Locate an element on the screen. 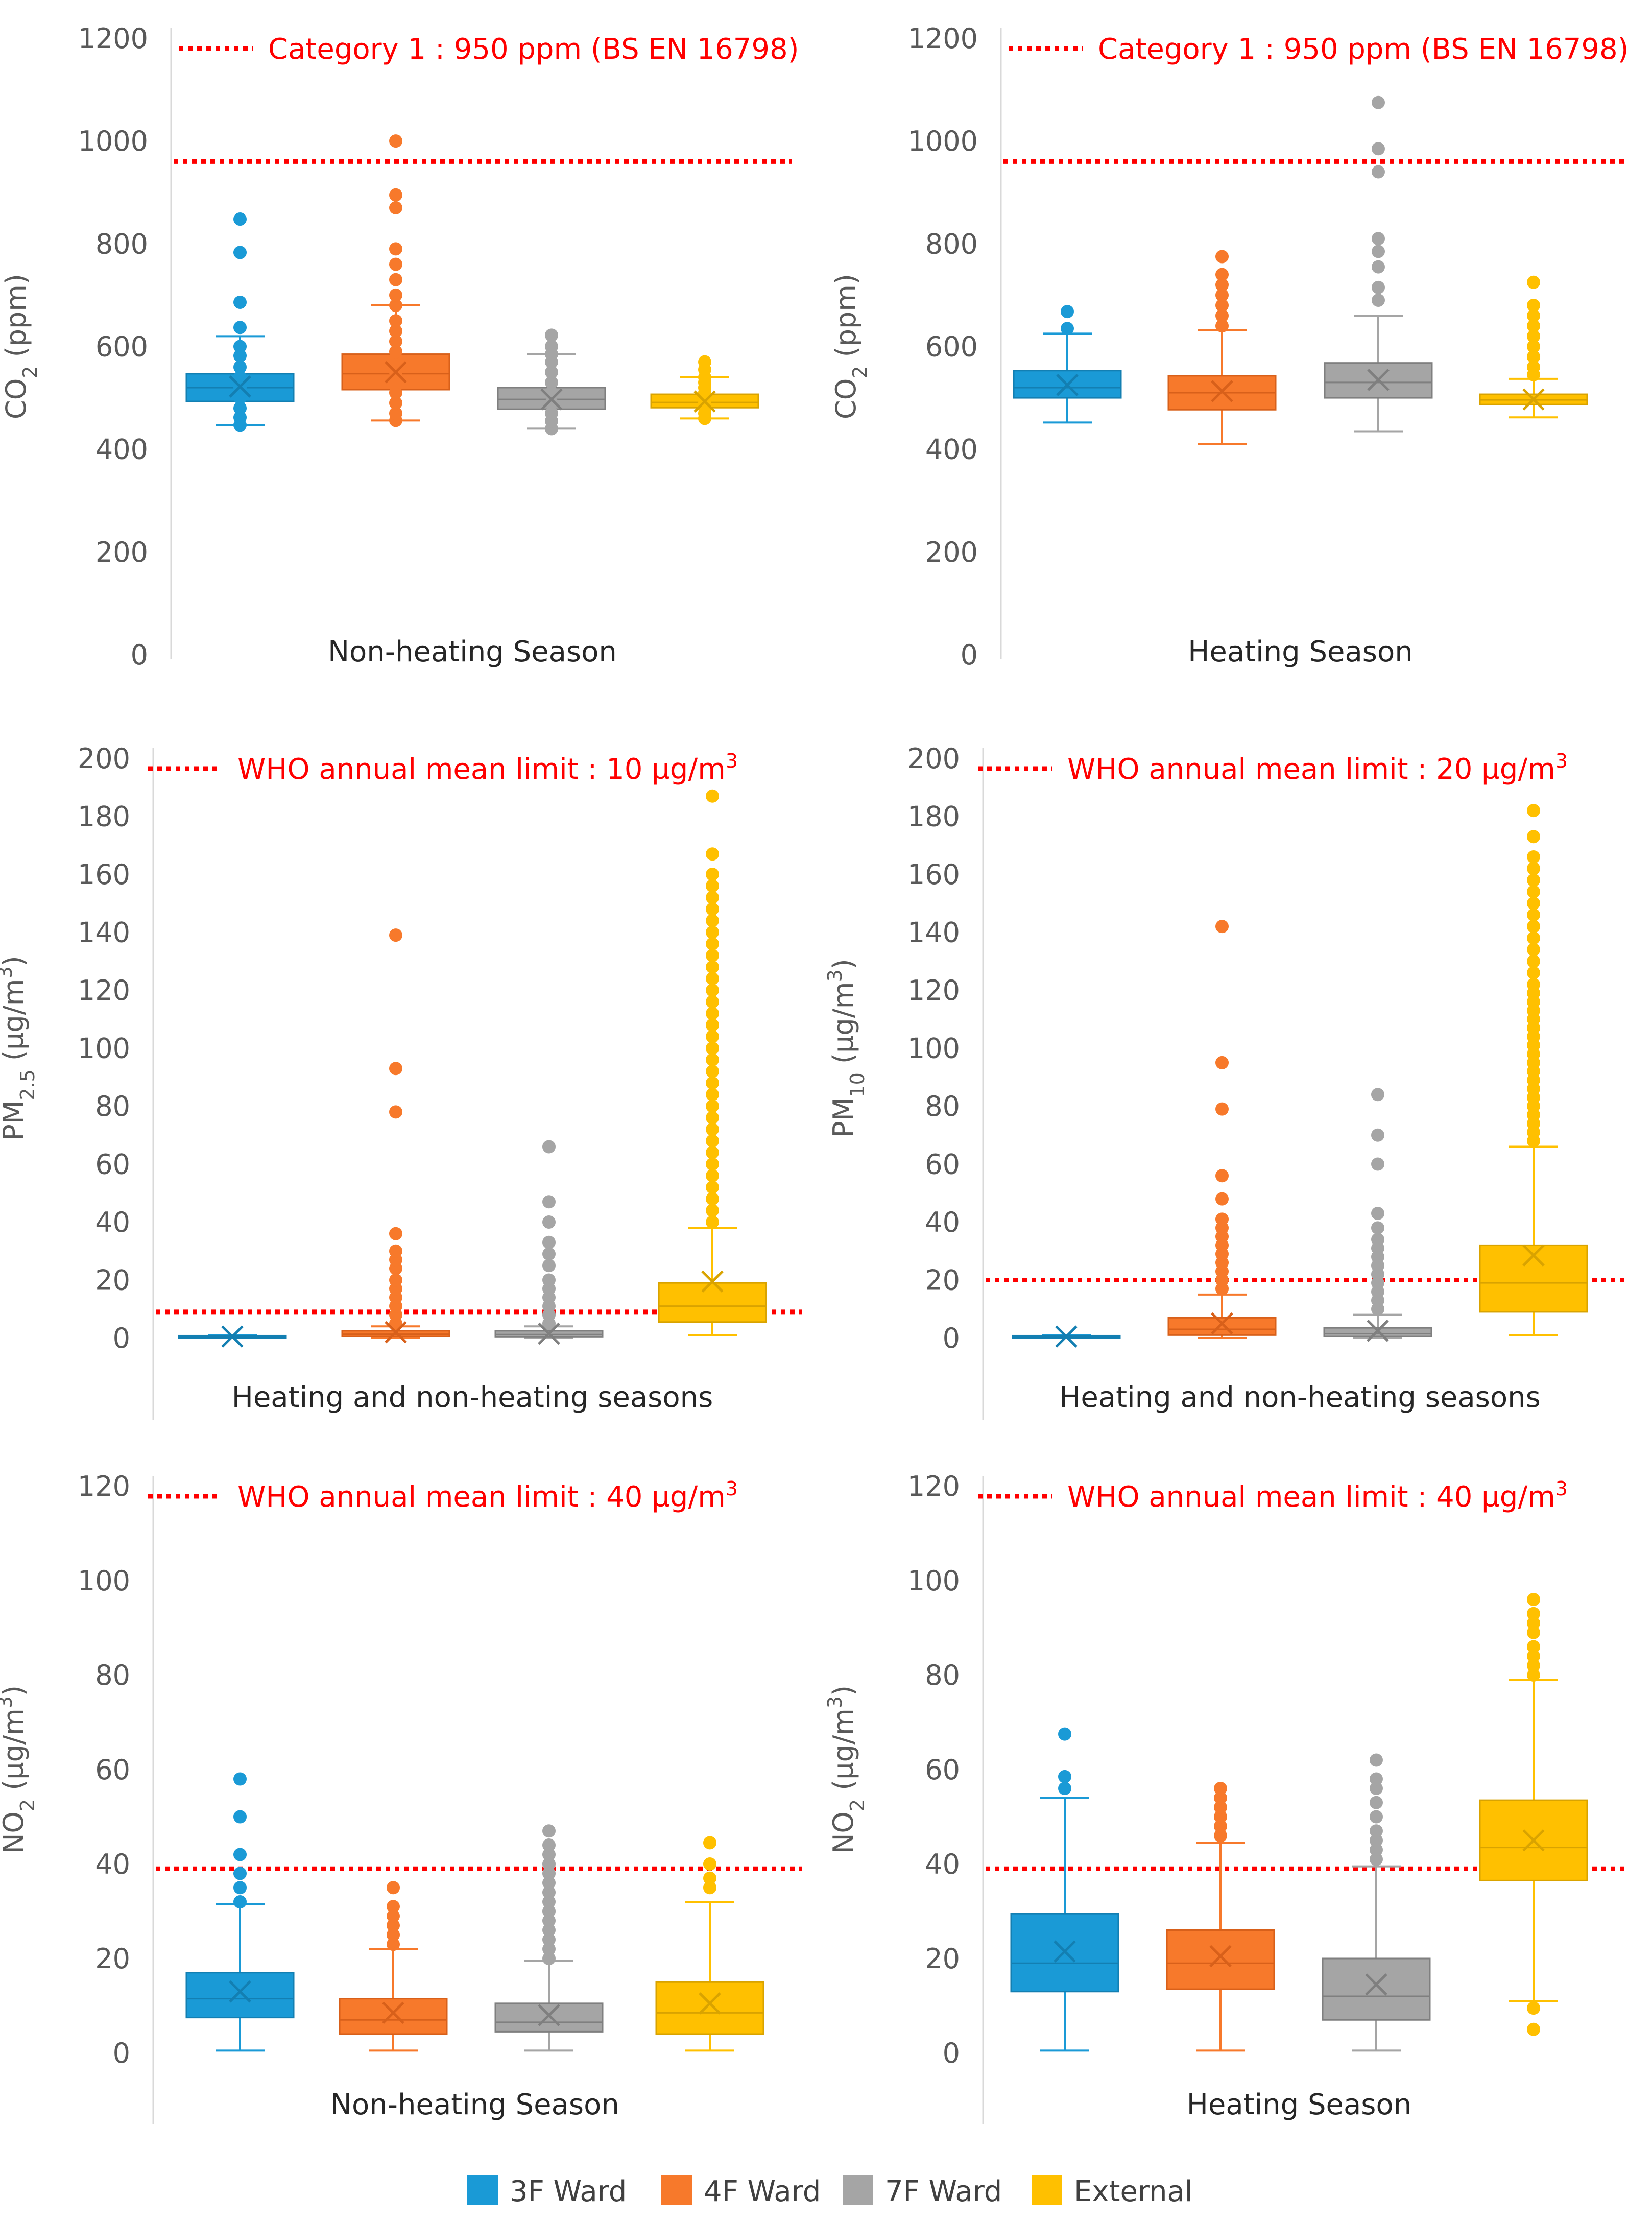  y-tick-label: 0 is located at coordinates (121, 1338).